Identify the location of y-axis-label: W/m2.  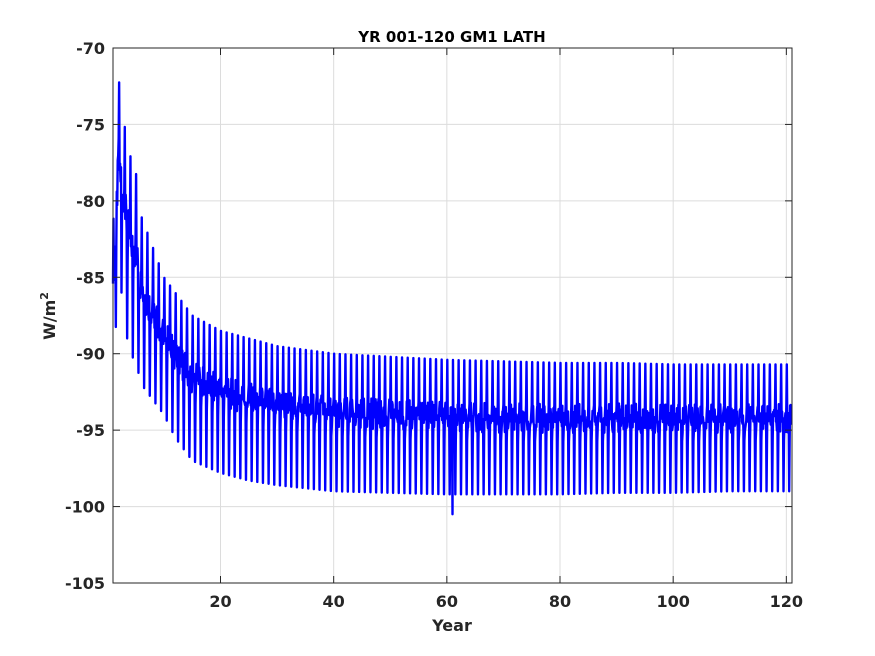
(48, 316).